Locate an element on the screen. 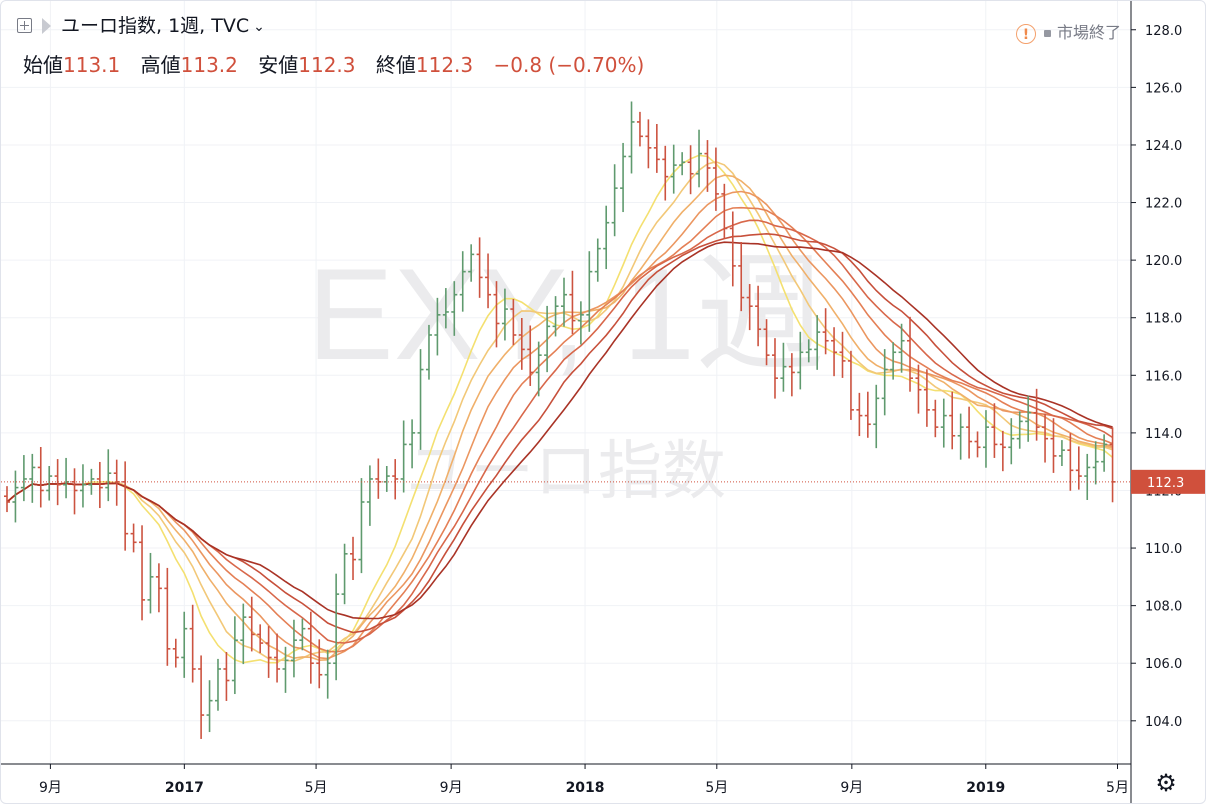  chevron-down-icon: ⌄ is located at coordinates (259, 27).